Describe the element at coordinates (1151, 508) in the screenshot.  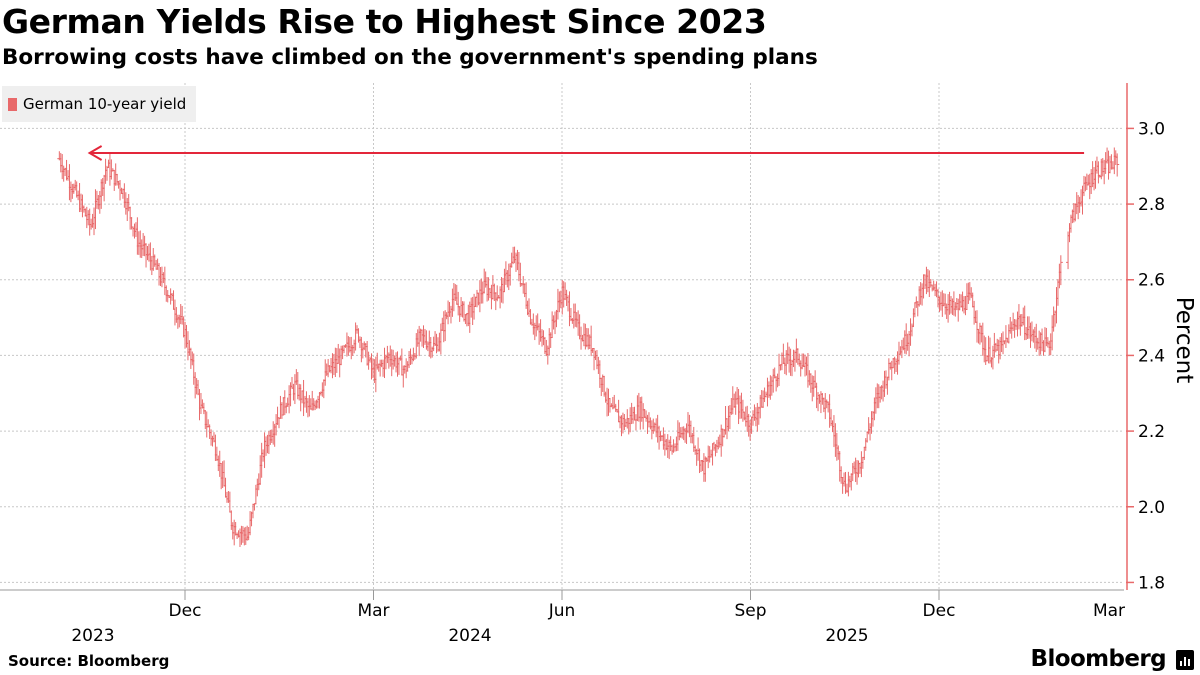
I see `y-tick-label: 2.0` at that location.